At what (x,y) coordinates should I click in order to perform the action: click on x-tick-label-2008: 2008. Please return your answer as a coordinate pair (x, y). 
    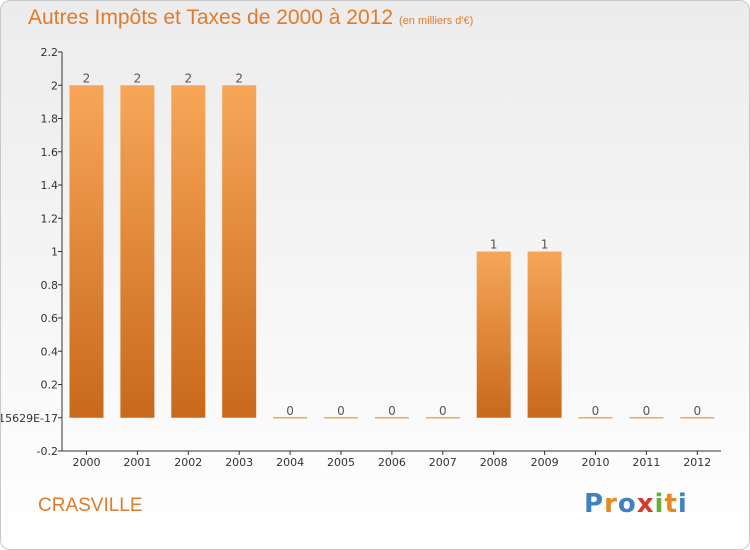
    Looking at the image, I should click on (494, 462).